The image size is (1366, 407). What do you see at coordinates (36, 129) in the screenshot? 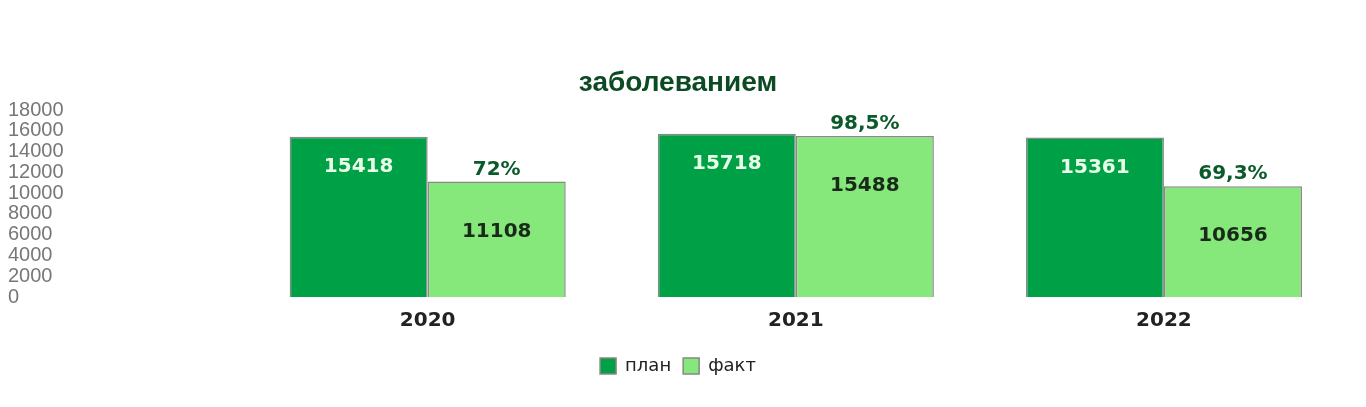
I see `y-tick-label: 16000` at bounding box center [36, 129].